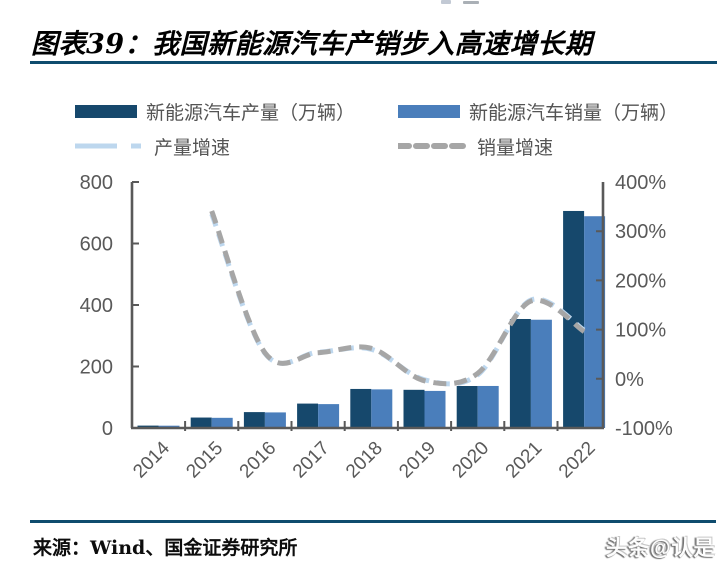 This screenshot has height=571, width=721. What do you see at coordinates (251, 113) in the screenshot?
I see `legend-label: 新能源汽车产量（万辆）` at bounding box center [251, 113].